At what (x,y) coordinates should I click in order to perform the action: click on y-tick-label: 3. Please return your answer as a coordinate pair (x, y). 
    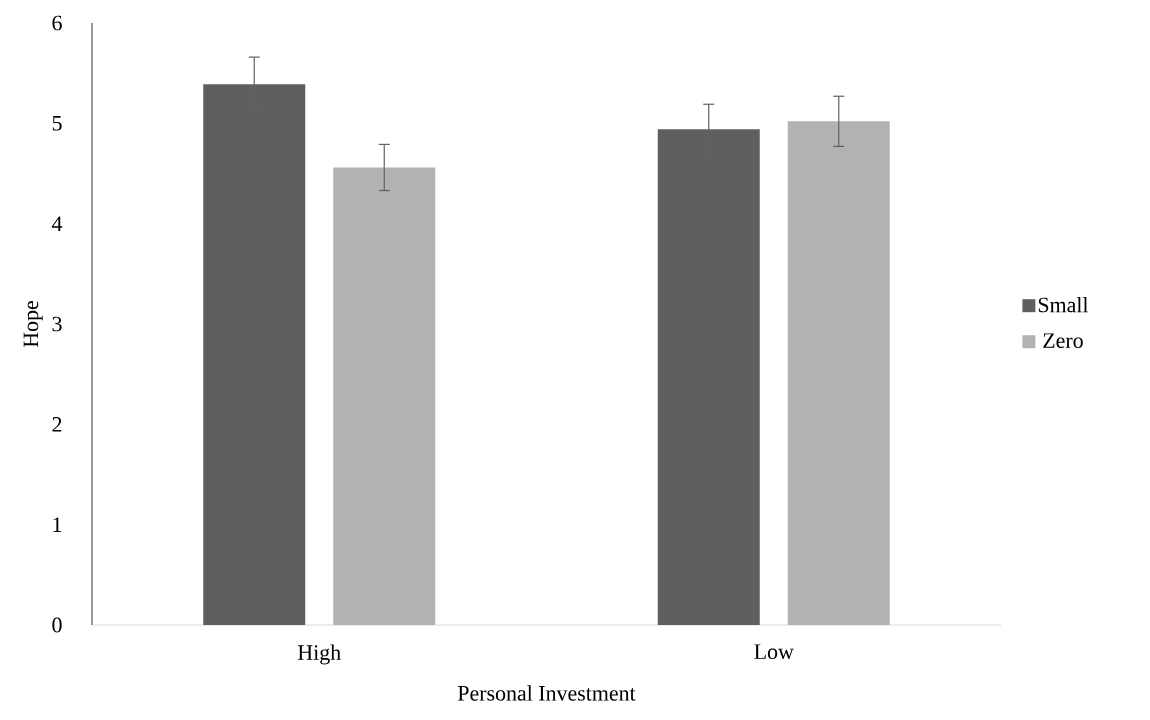
    Looking at the image, I should click on (57, 324).